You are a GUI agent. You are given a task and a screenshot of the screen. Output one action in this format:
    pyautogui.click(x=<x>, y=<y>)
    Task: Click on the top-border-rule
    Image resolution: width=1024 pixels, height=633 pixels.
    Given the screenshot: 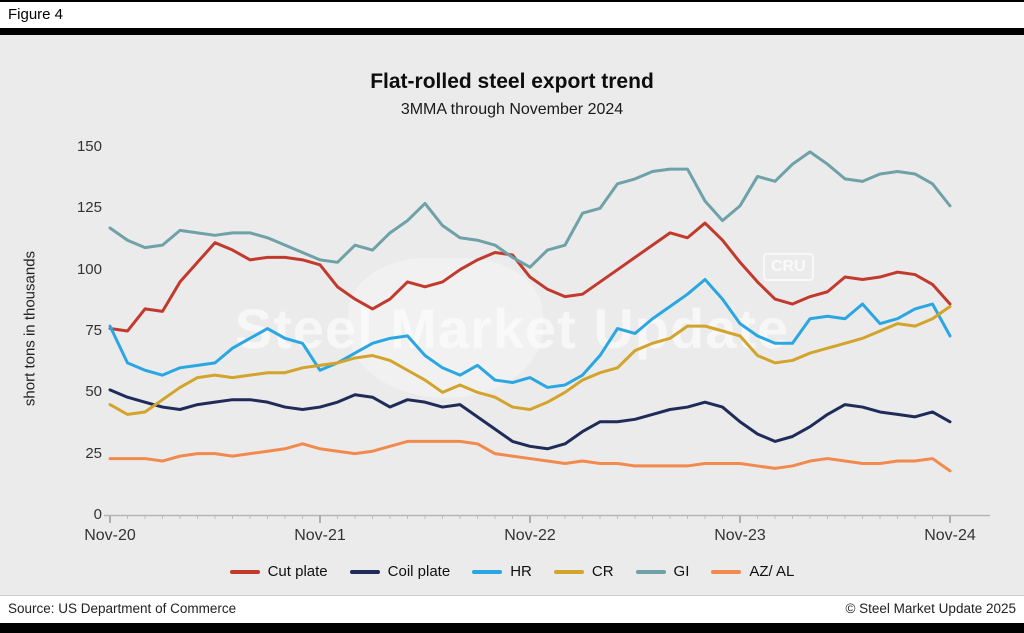 What is the action you would take?
    pyautogui.click(x=512, y=1)
    